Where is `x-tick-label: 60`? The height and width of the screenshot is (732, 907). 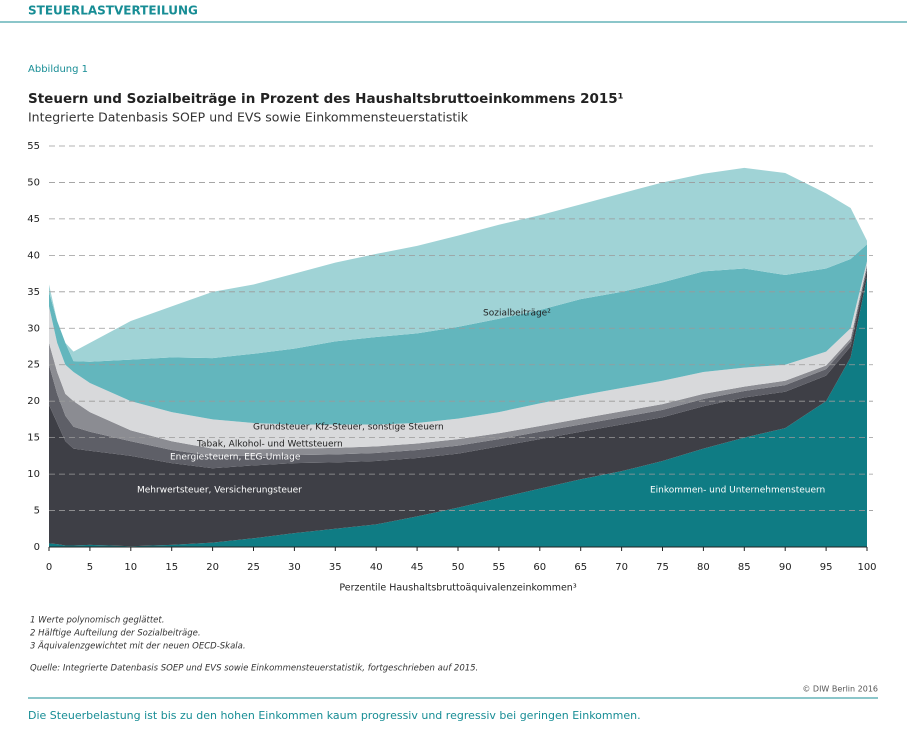
x-tick-label: 60 is located at coordinates (539, 567).